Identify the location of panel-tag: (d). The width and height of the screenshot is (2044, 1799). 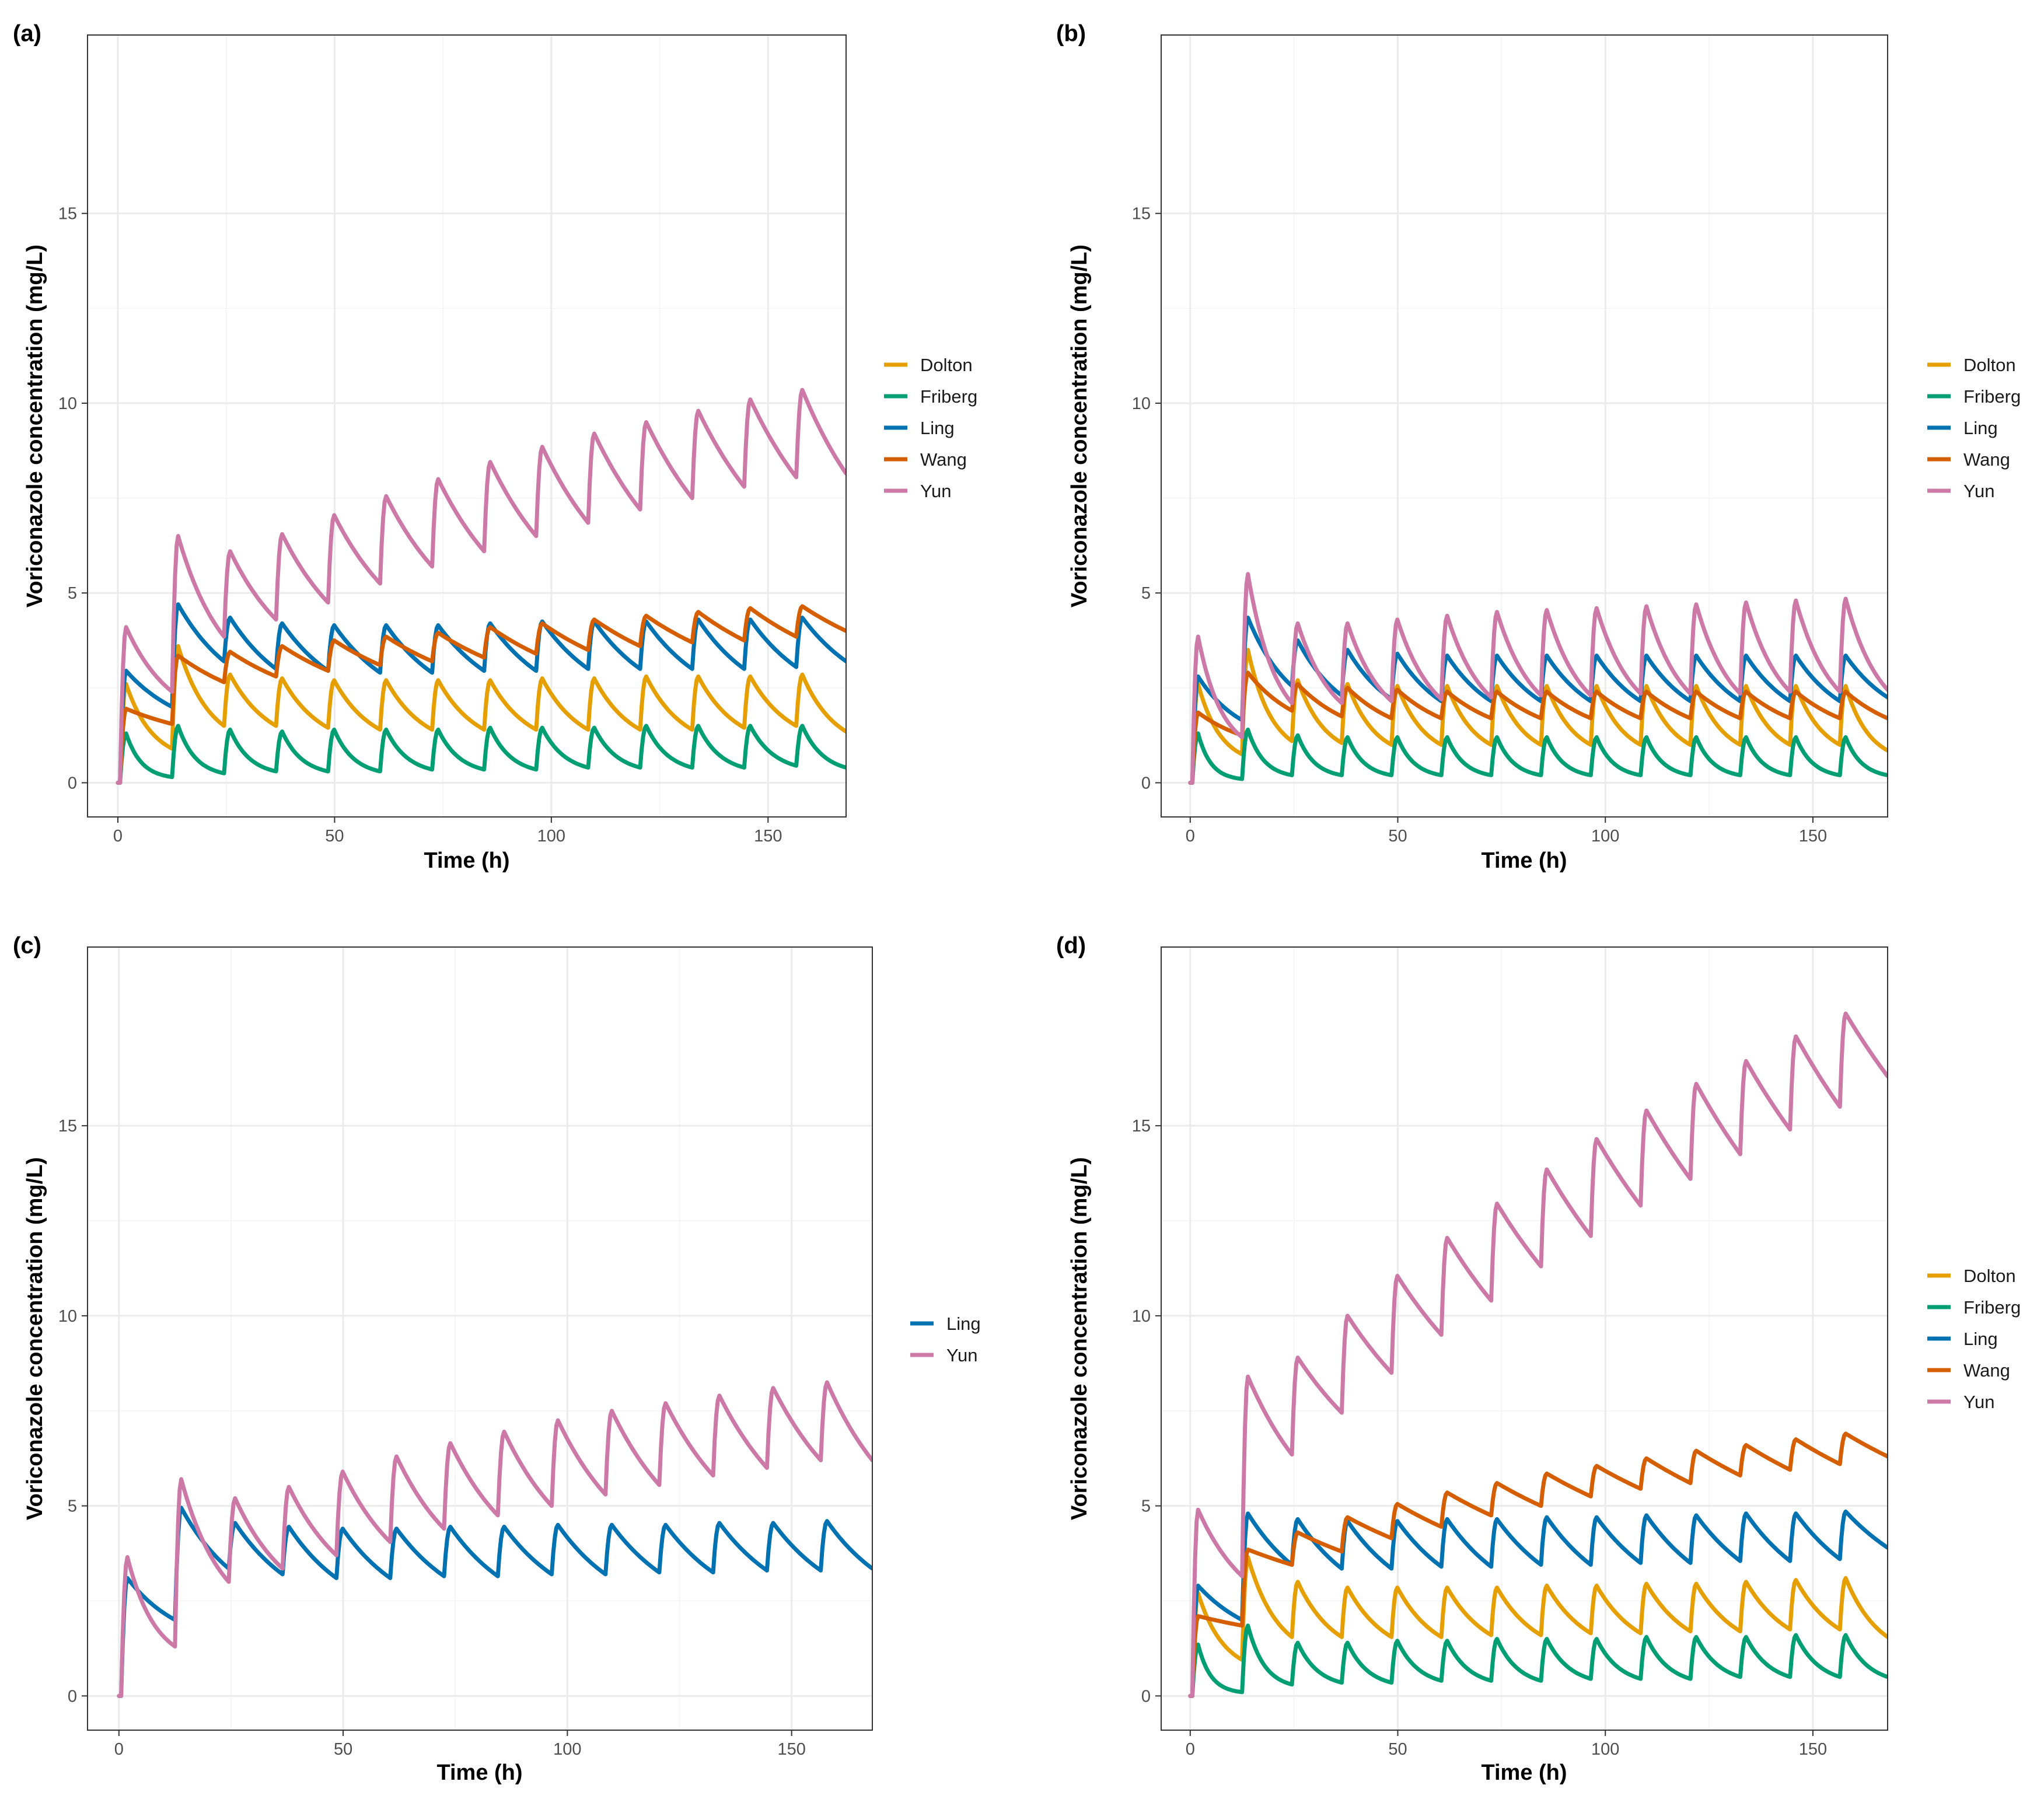
(1071, 946).